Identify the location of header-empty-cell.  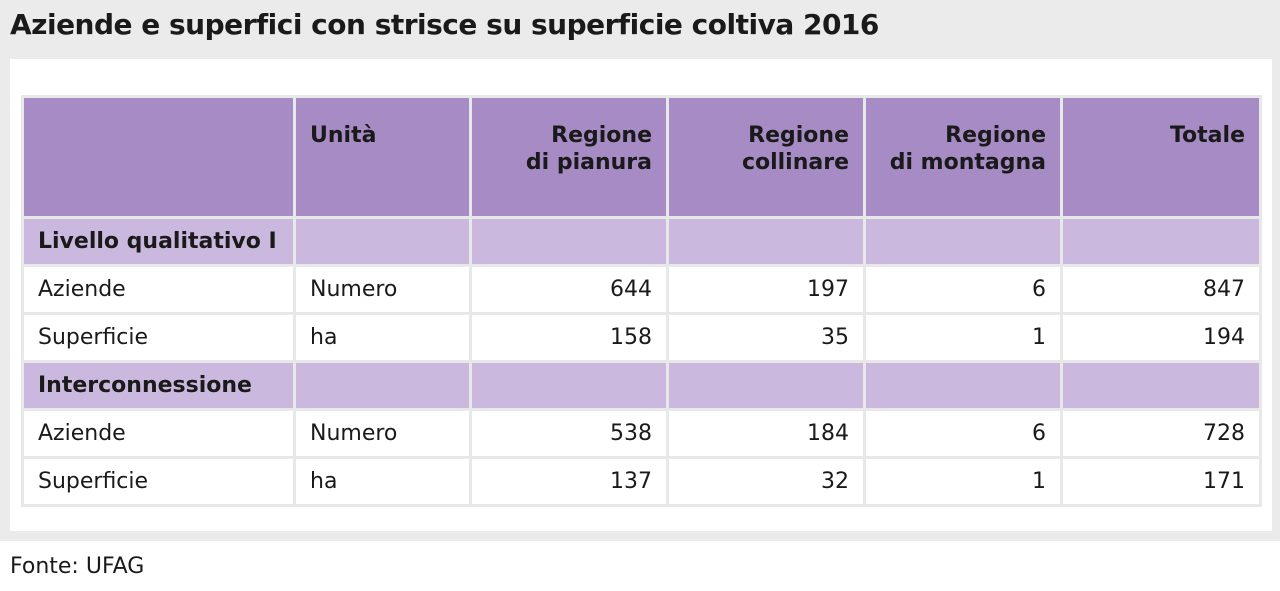
(158, 157).